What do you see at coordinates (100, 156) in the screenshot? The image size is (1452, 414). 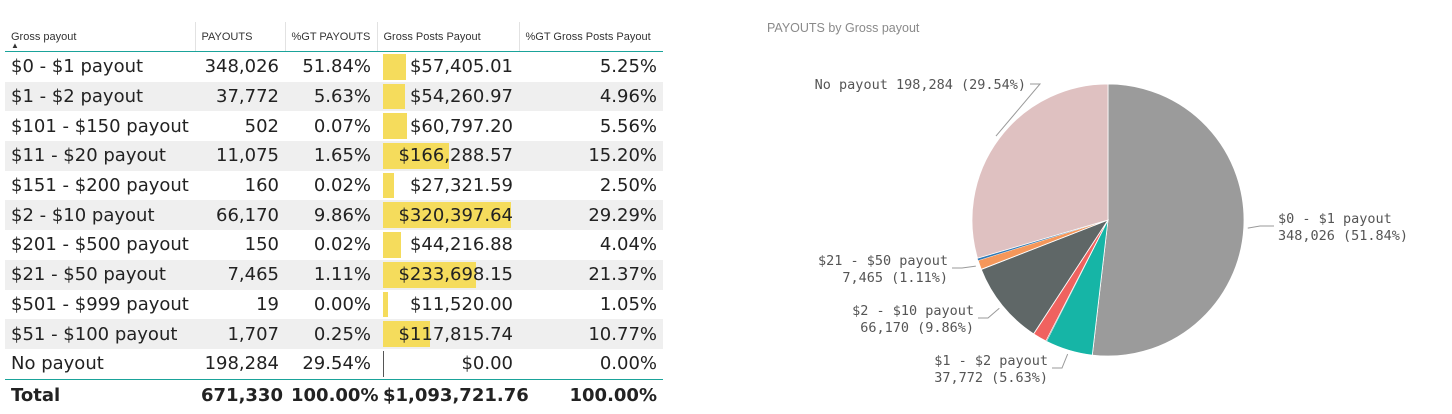 I see `row-label: $11 - $20 payout` at bounding box center [100, 156].